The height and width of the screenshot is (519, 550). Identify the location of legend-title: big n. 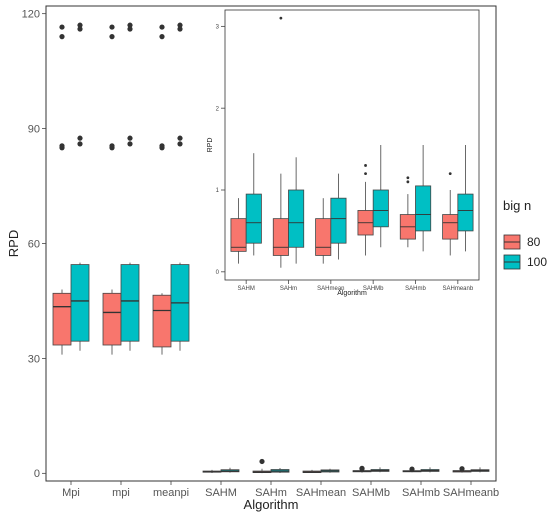
(517, 205).